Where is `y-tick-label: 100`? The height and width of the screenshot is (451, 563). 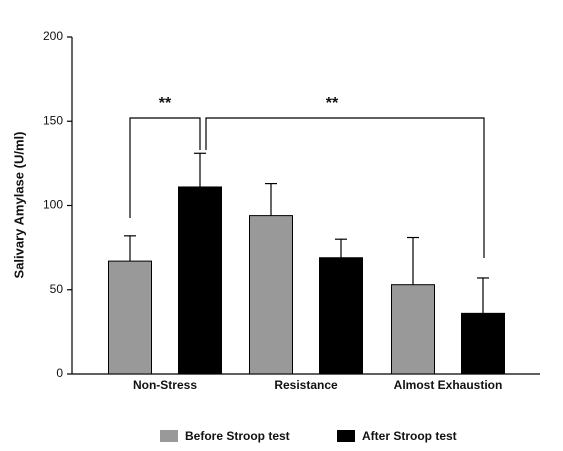 y-tick-label: 100 is located at coordinates (53, 205).